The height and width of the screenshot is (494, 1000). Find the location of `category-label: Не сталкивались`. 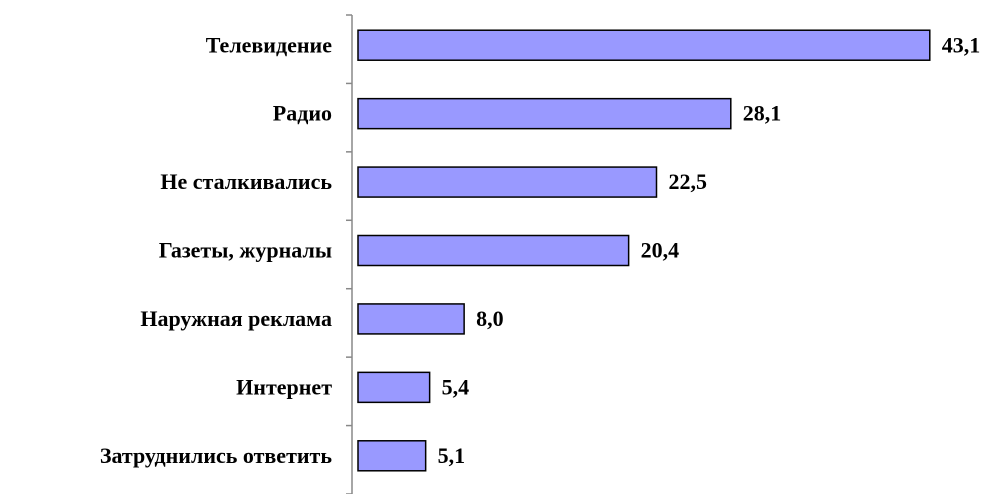

category-label: Не сталкивались is located at coordinates (246, 181).